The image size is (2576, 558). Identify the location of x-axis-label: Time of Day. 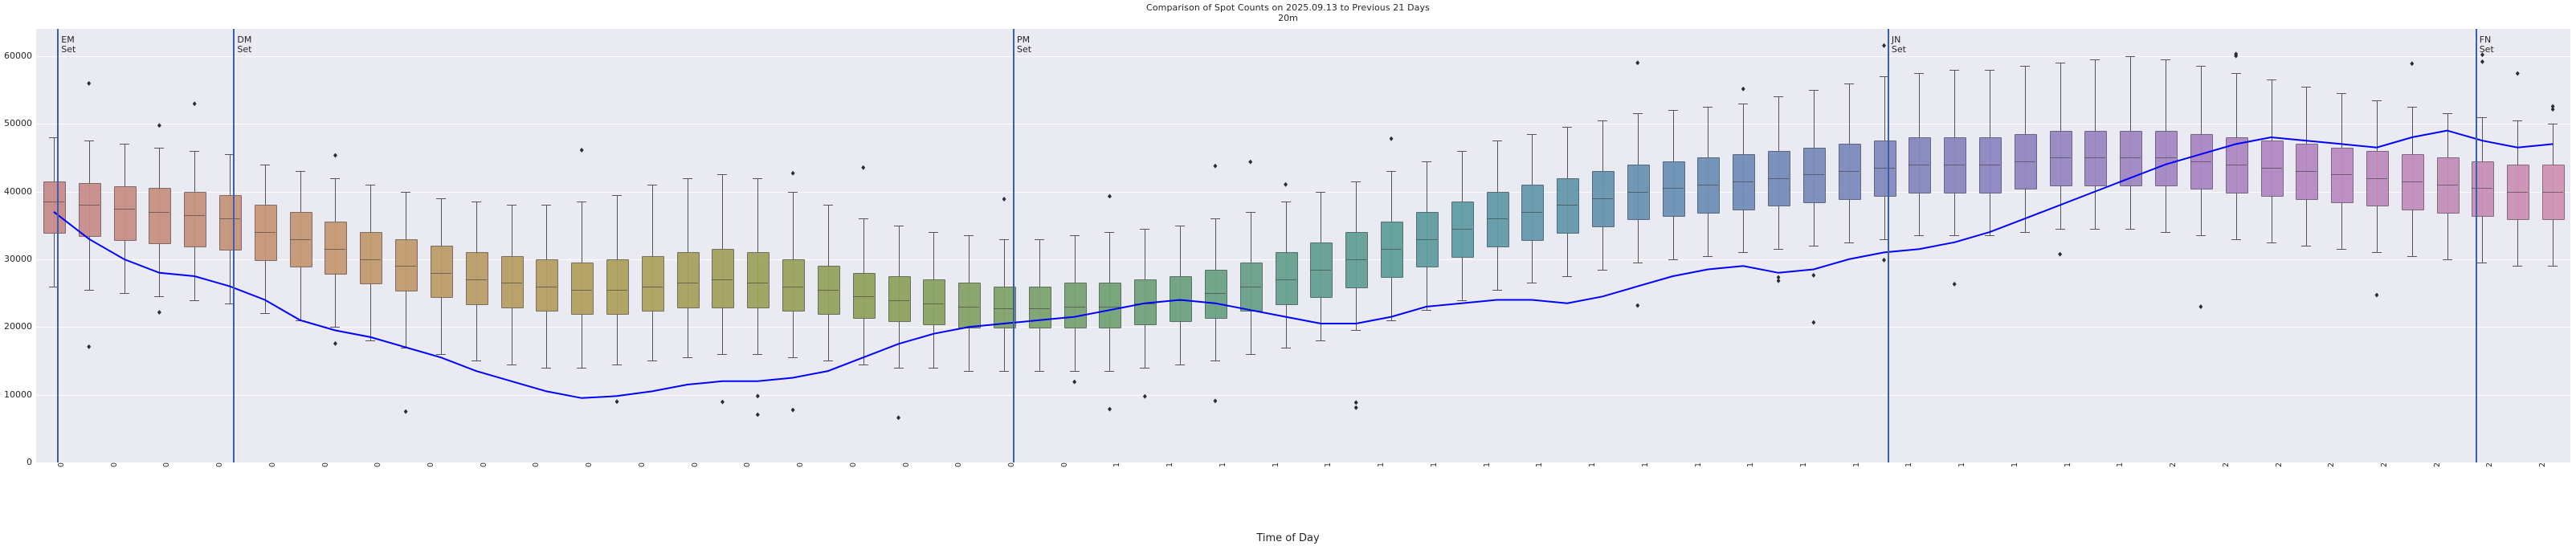
(1288, 538).